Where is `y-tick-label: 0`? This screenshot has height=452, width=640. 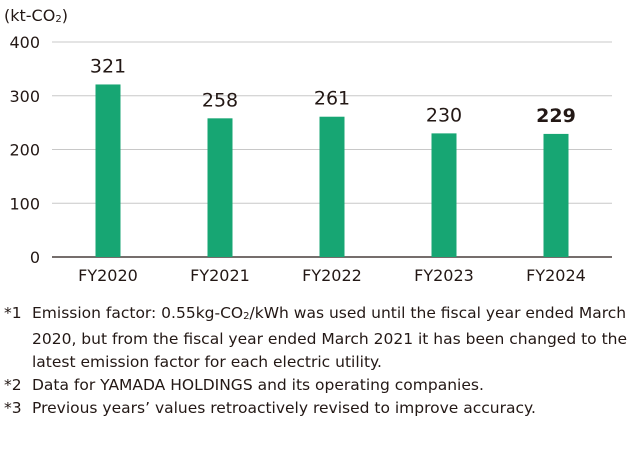
y-tick-label: 0 is located at coordinates (35, 257).